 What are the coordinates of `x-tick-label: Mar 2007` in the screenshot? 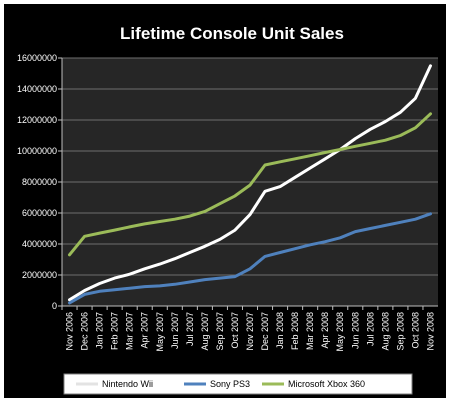 It's located at (130, 331).